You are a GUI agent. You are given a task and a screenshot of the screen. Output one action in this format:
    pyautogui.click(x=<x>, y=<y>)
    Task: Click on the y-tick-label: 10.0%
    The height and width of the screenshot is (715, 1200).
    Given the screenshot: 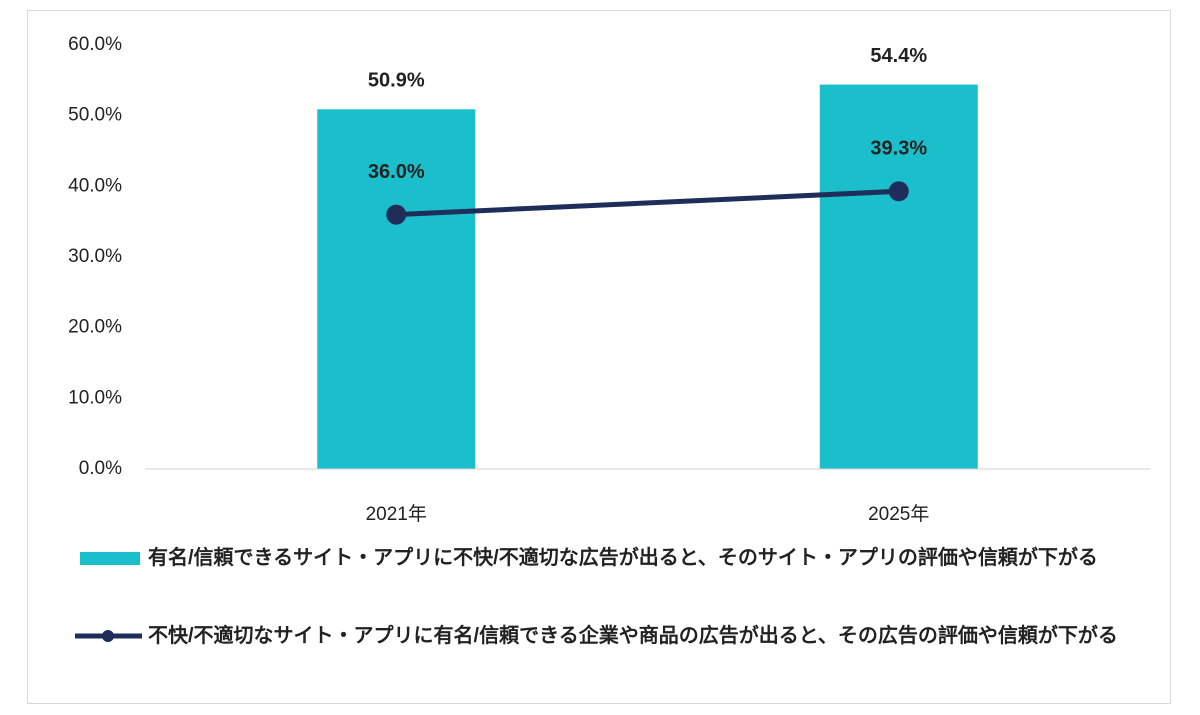 What is the action you would take?
    pyautogui.click(x=95, y=397)
    